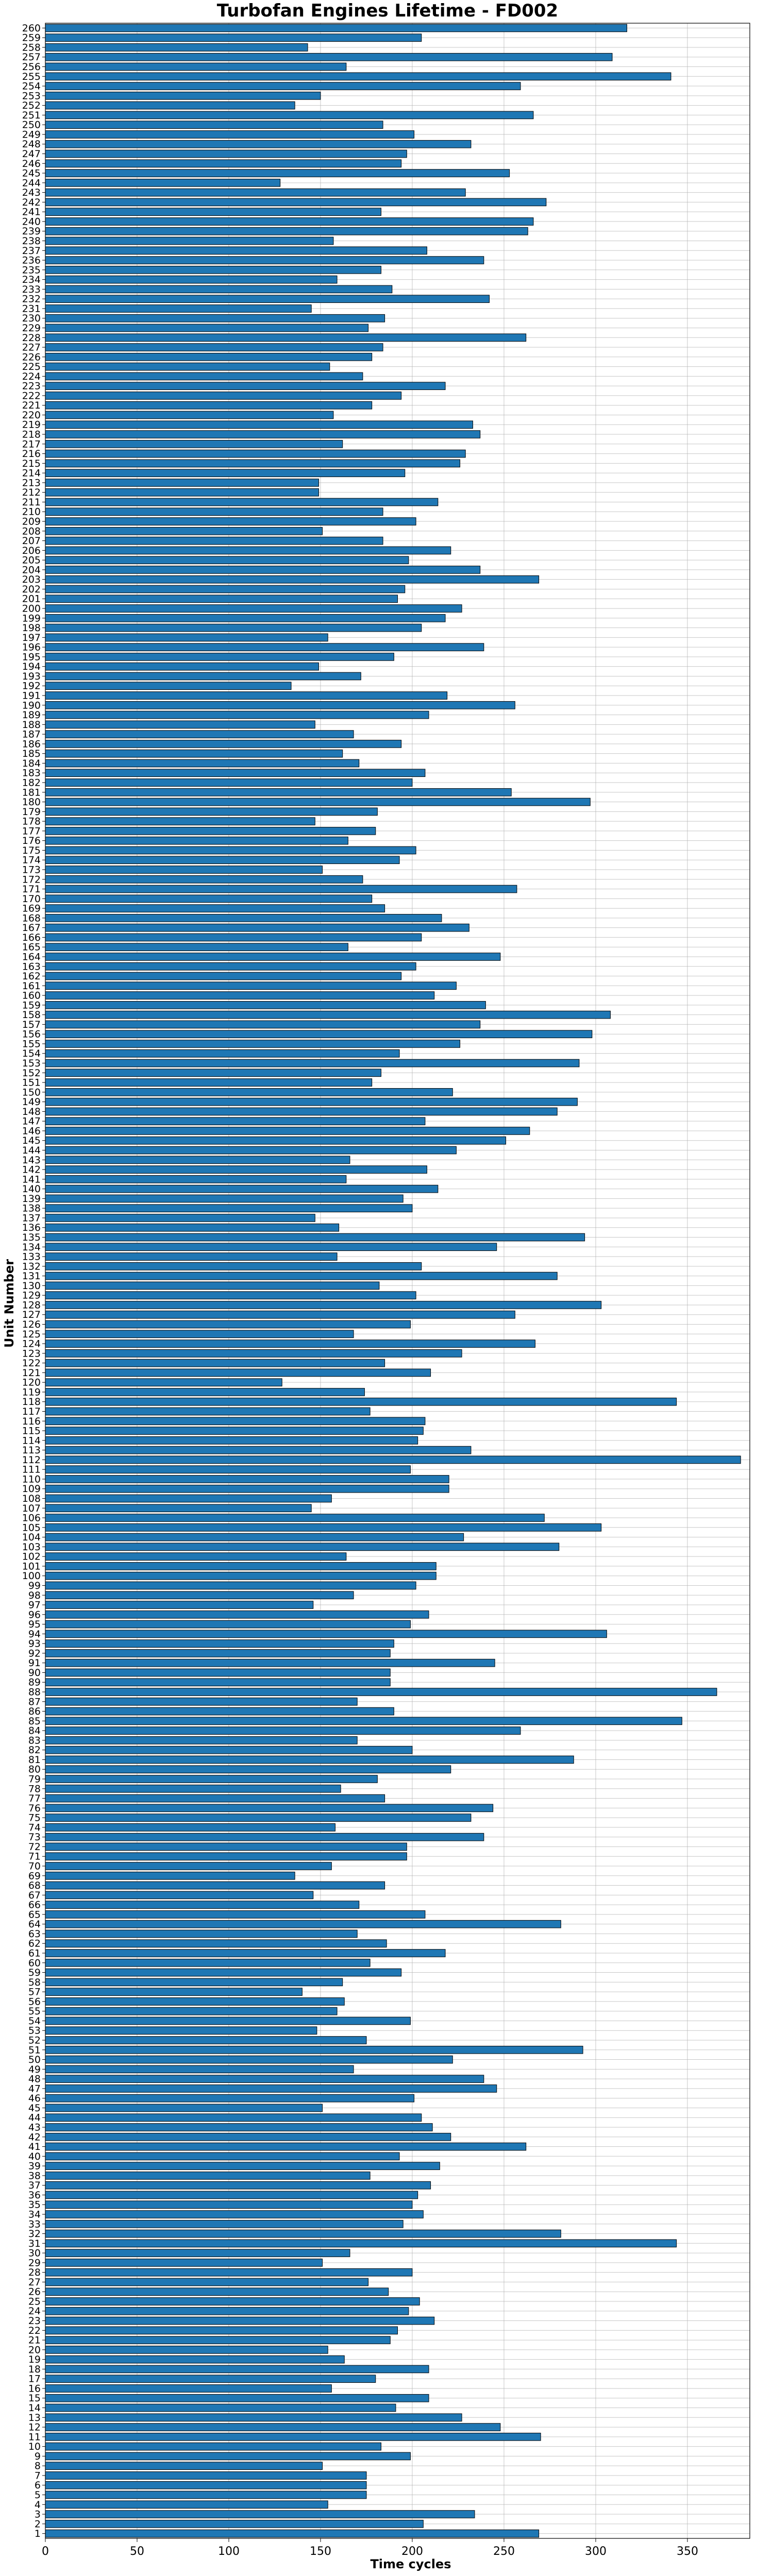 The width and height of the screenshot is (773, 2576). What do you see at coordinates (31, 1382) in the screenshot?
I see `y-tick-label: 120` at bounding box center [31, 1382].